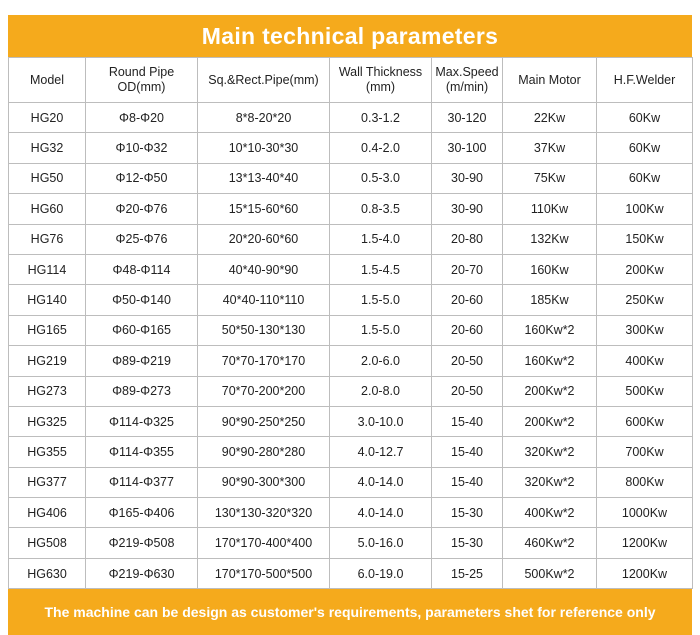 The height and width of the screenshot is (635, 700). I want to click on cell-sq-rect-pipe: 50*50-130*130, so click(263, 330).